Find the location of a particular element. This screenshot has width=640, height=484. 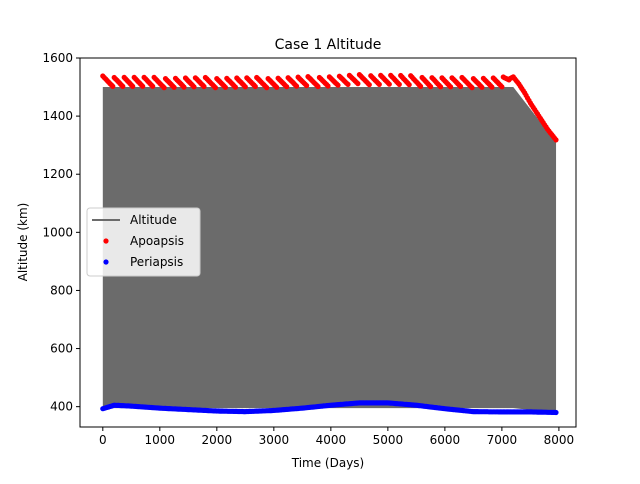

x-tick-label: 2000 is located at coordinates (217, 440).